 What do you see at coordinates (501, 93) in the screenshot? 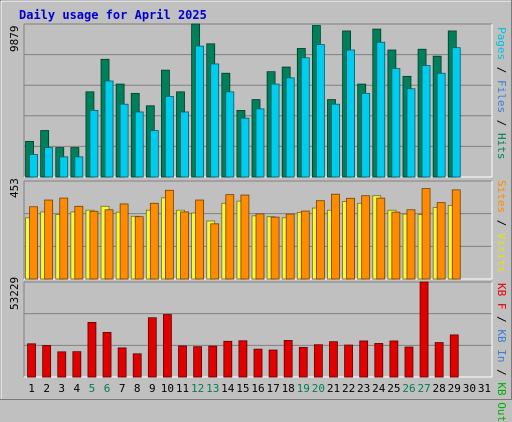
I see `panel1-legend: Pages / Files / Hits` at bounding box center [501, 93].